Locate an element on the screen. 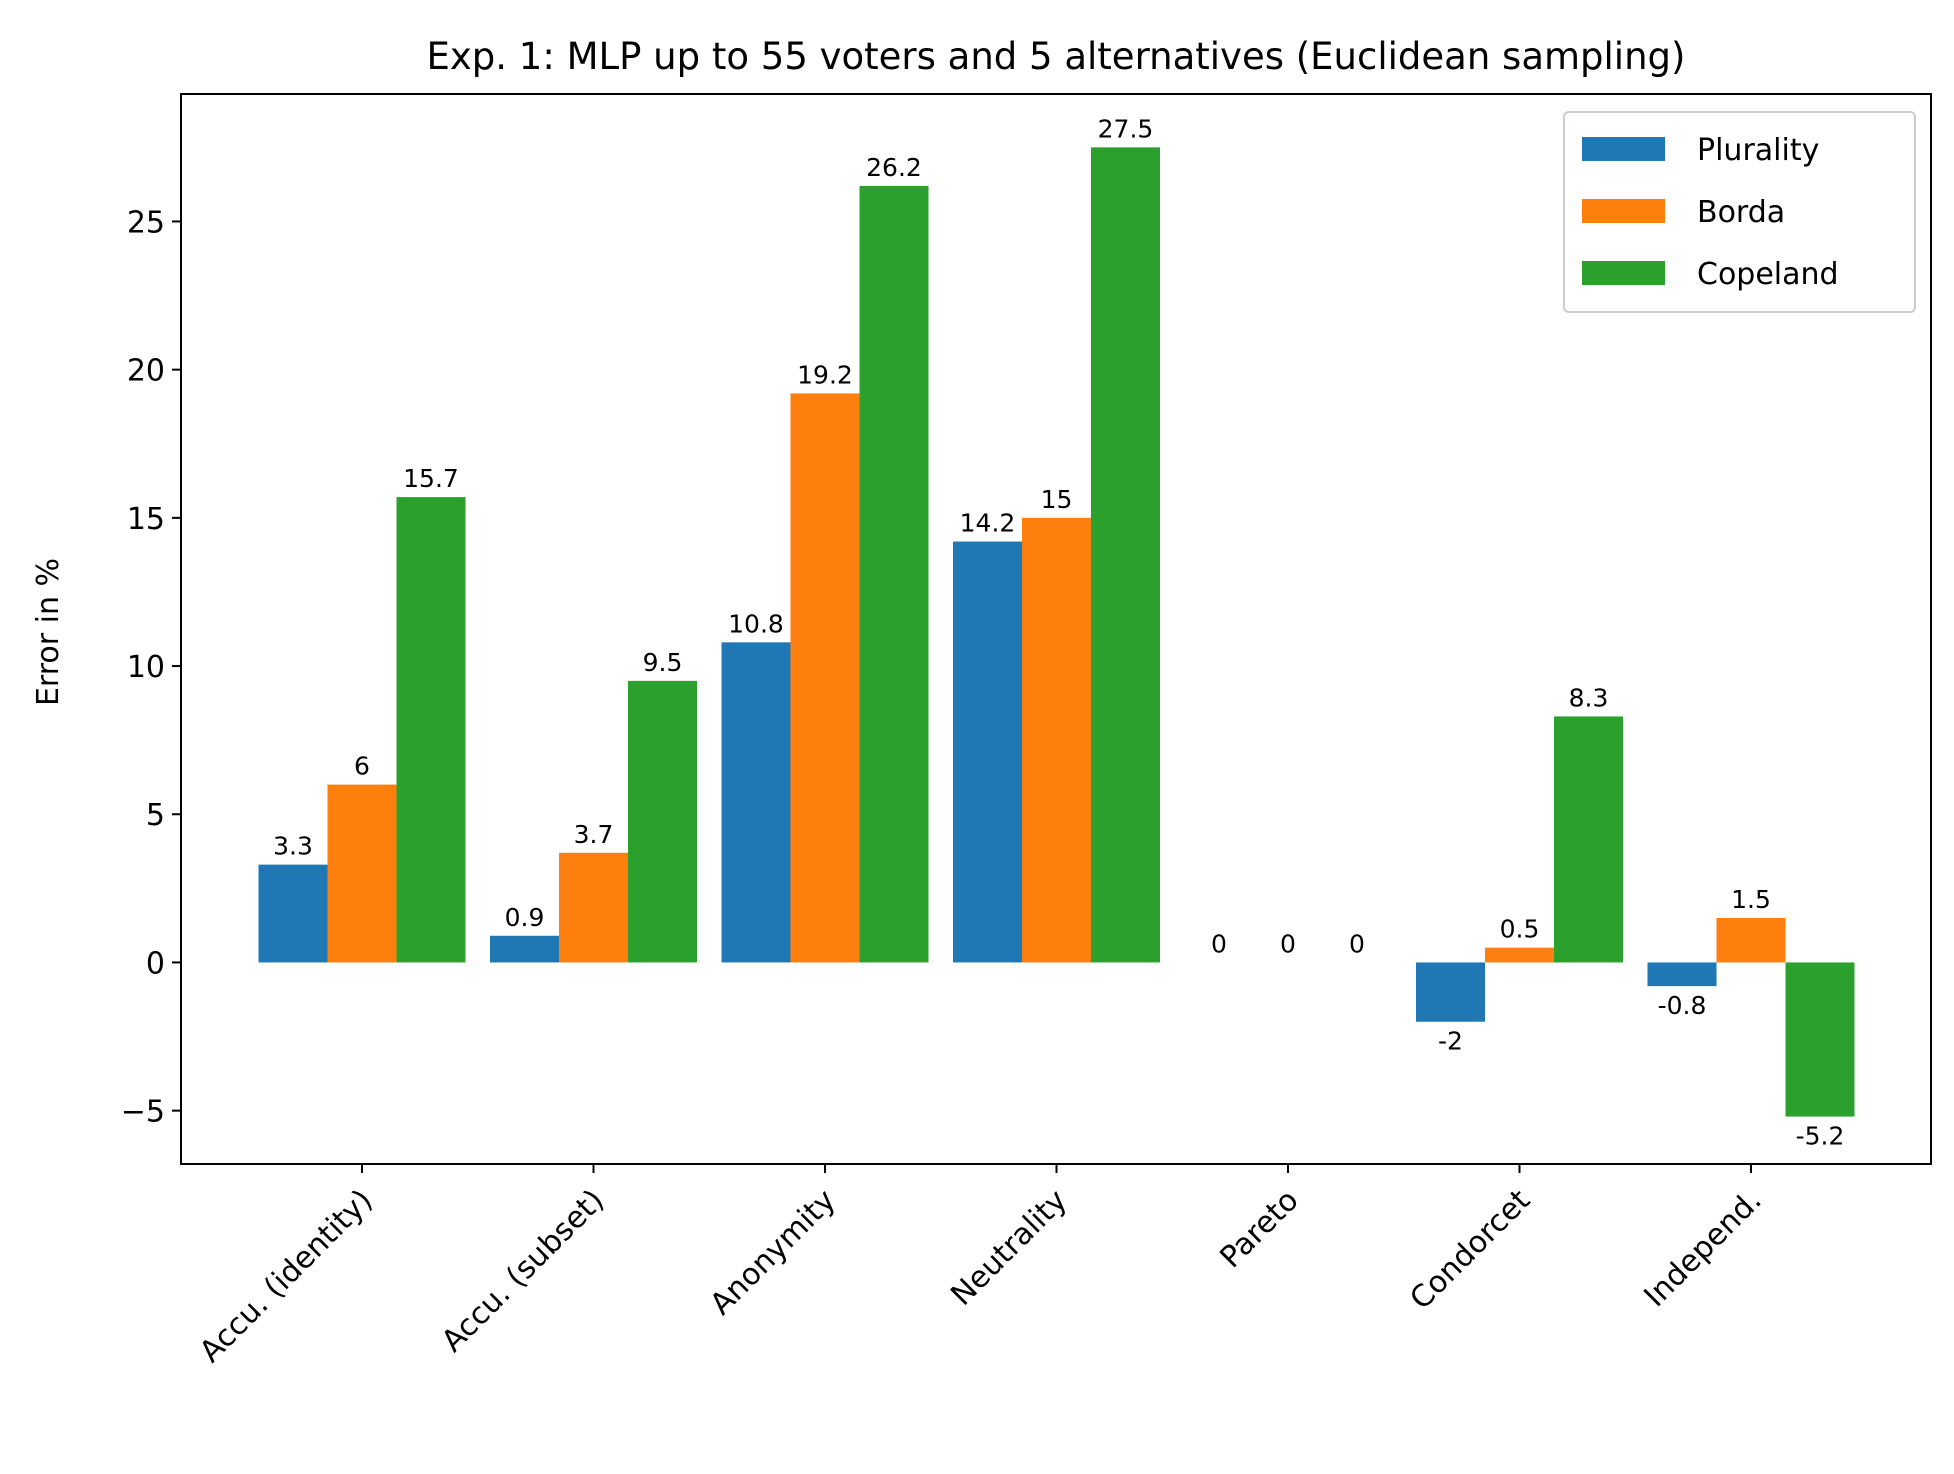  legend-label-copeland: Copeland is located at coordinates (1768, 274).